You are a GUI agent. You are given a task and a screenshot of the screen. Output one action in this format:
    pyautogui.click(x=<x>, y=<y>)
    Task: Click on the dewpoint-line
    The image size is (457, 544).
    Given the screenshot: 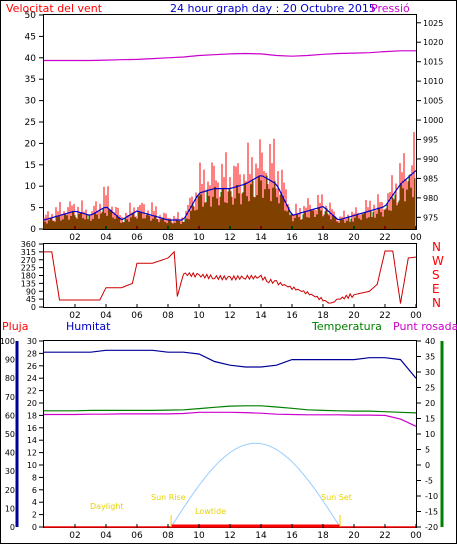 What is the action you would take?
    pyautogui.click(x=230, y=419)
    